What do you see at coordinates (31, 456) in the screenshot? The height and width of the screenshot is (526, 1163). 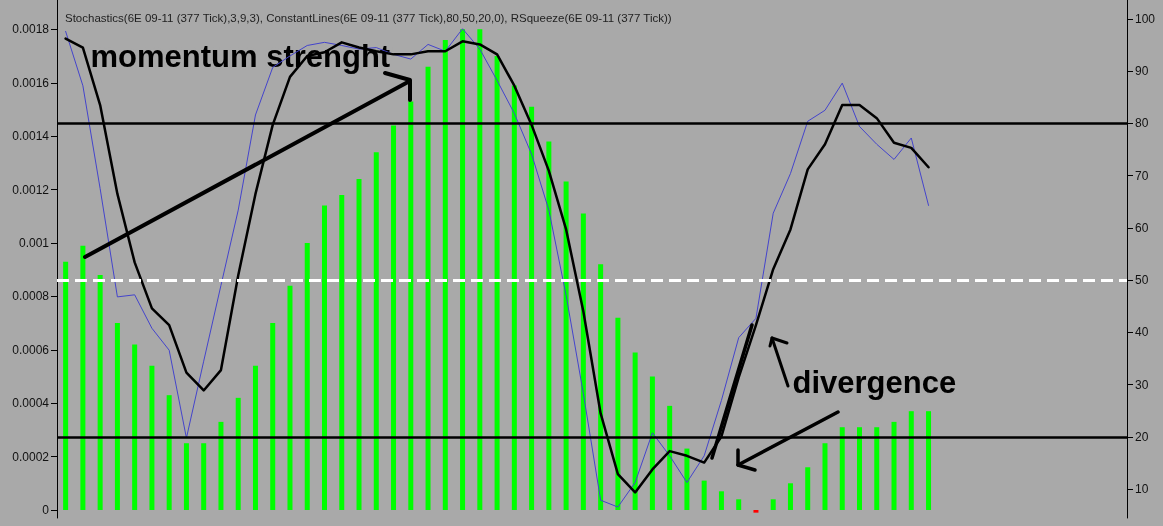 I see `y-tick-label: 0.0002` at bounding box center [31, 456].